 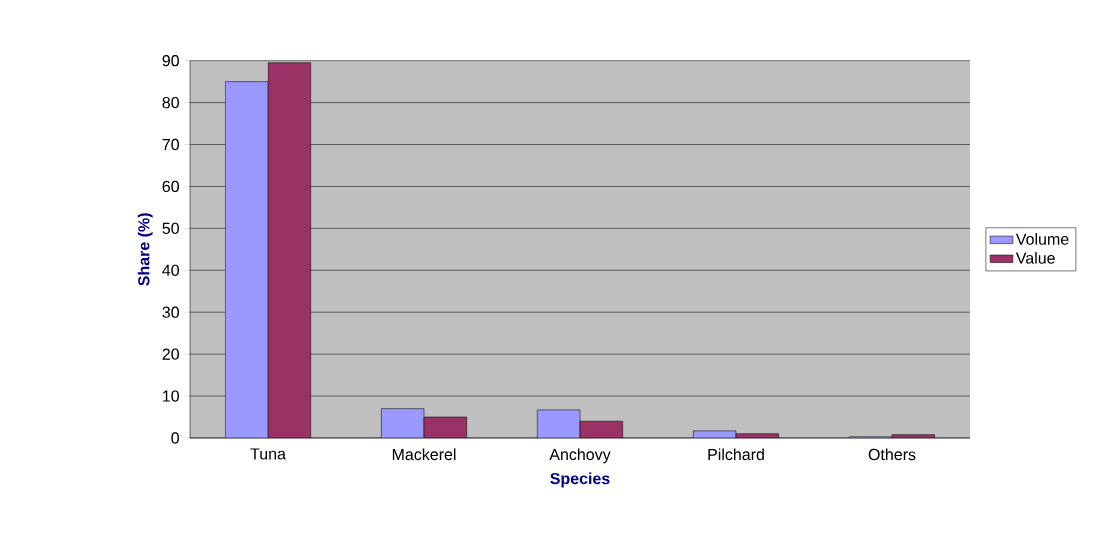 I want to click on y-tick-label: 20, so click(x=170, y=354).